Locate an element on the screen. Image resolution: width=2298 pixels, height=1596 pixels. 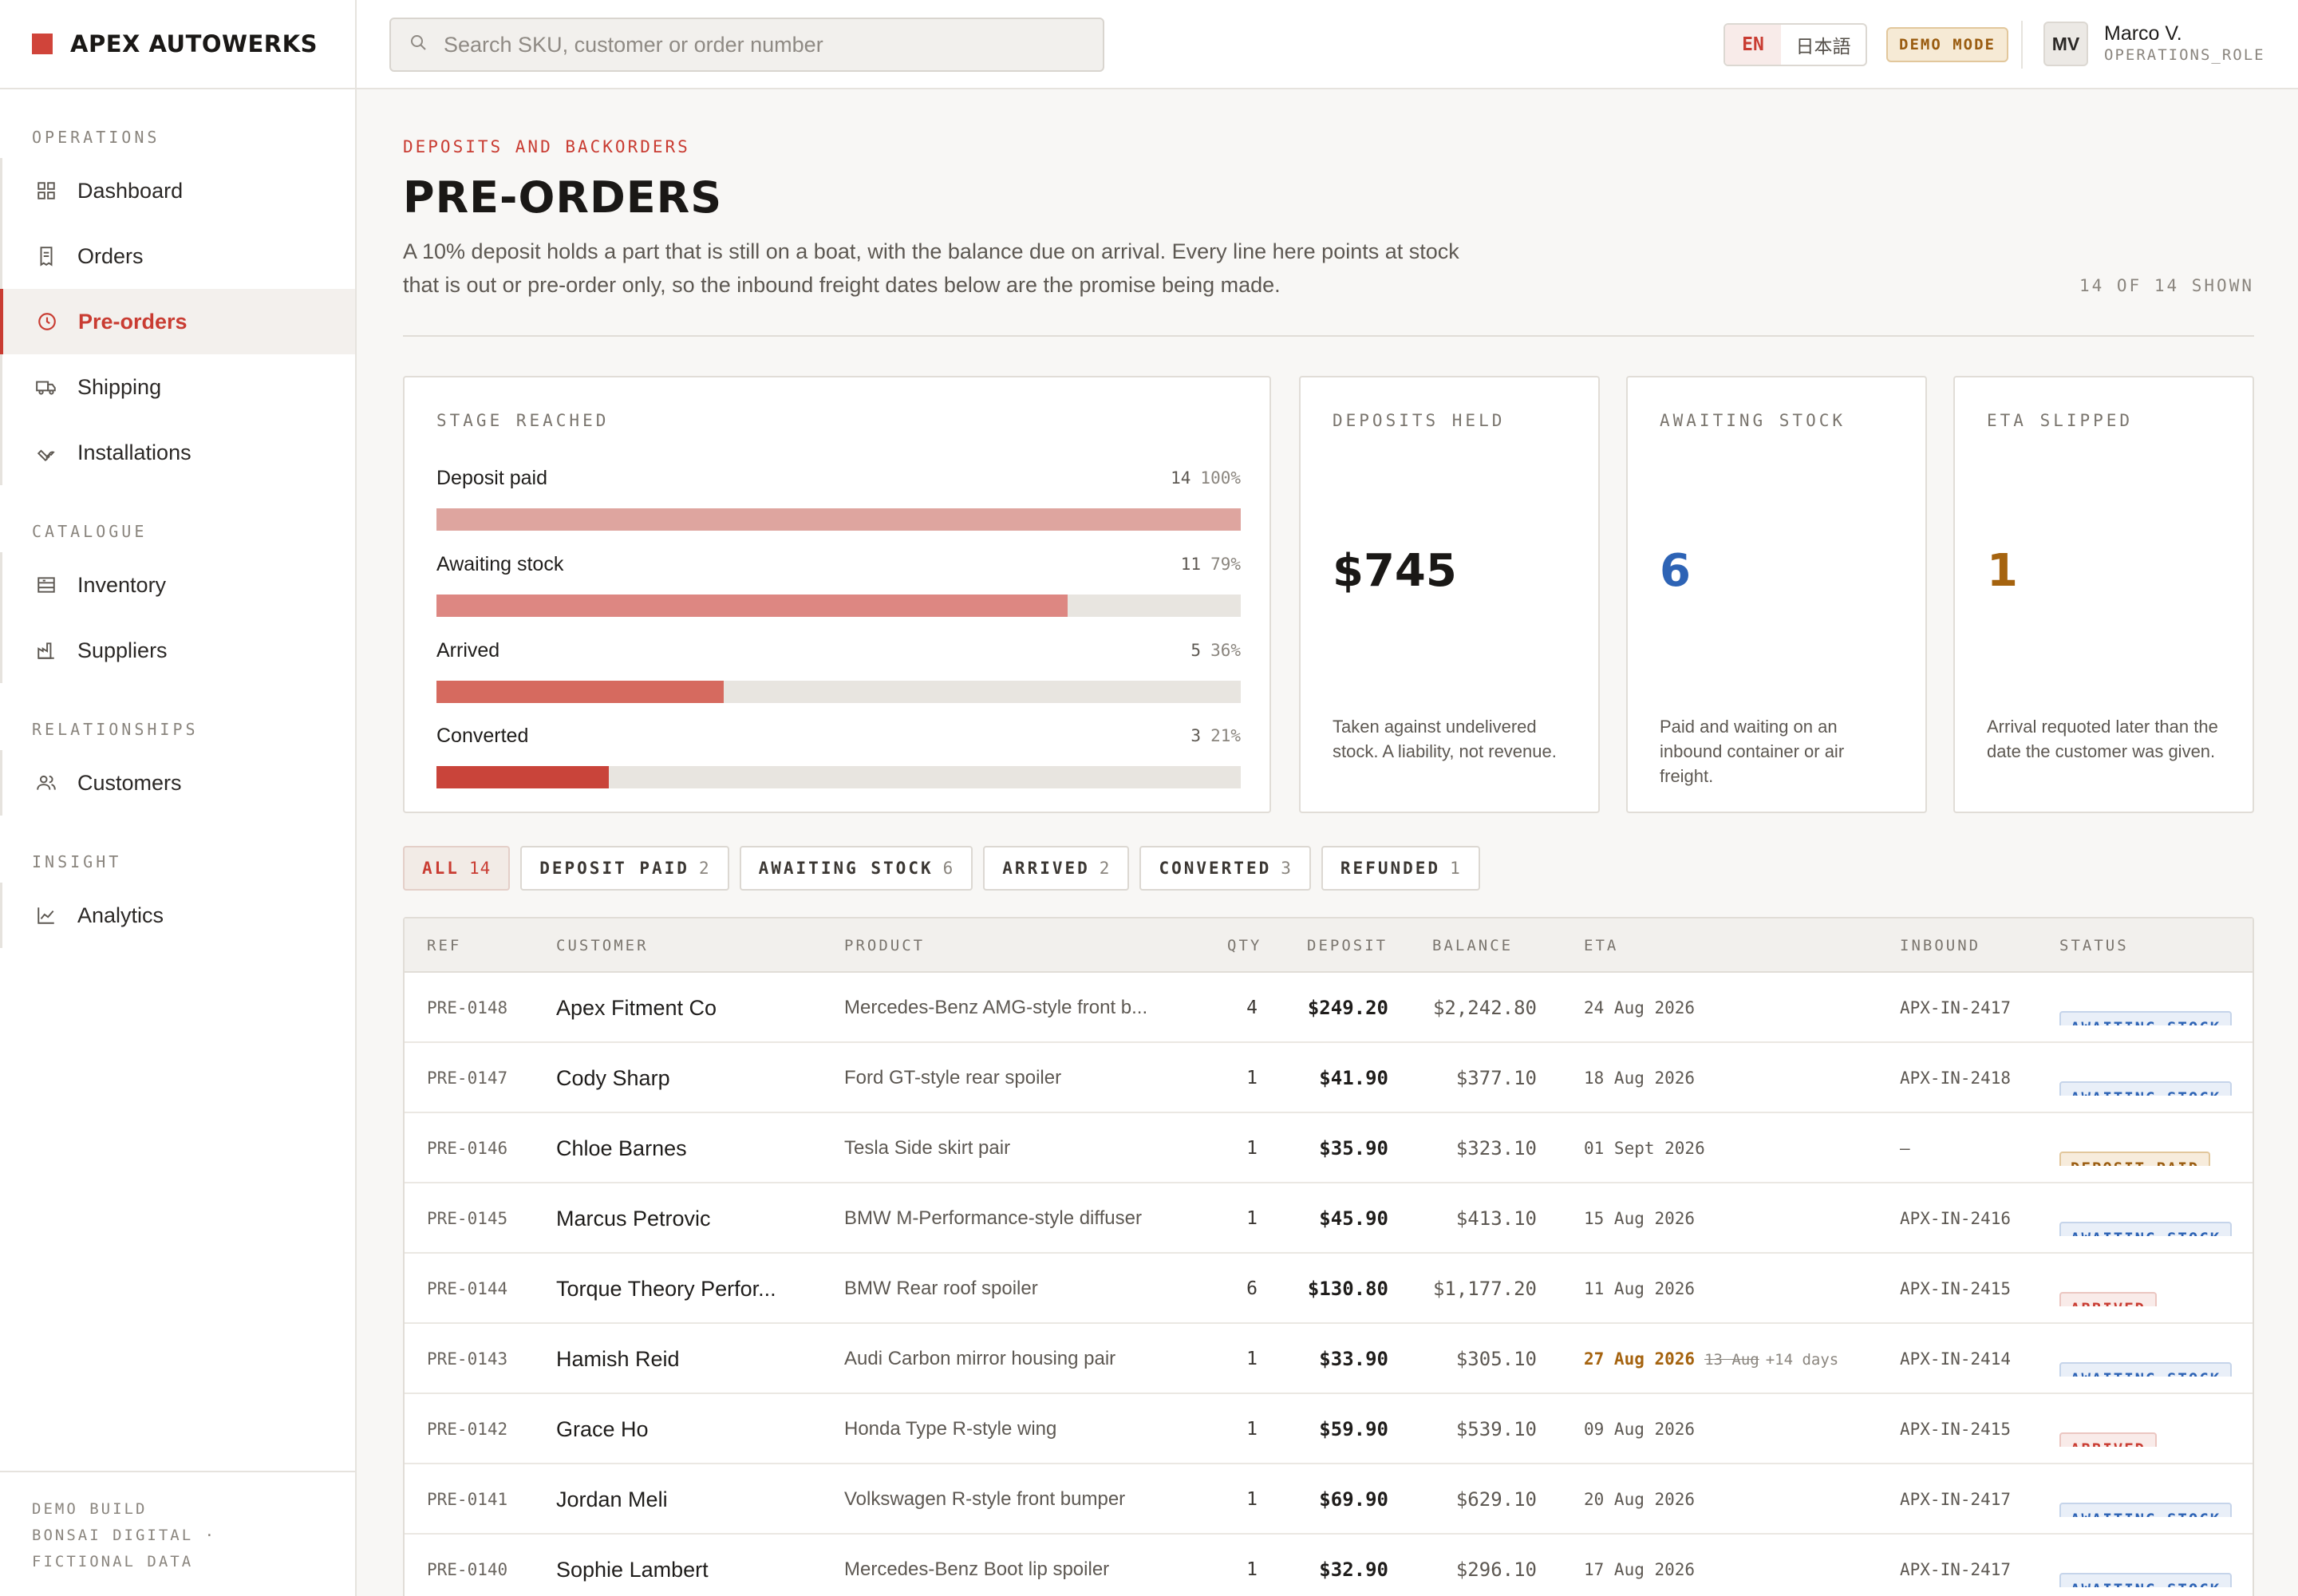
cell-product: Tesla Side skirt pair is located at coordinates (927, 1148).